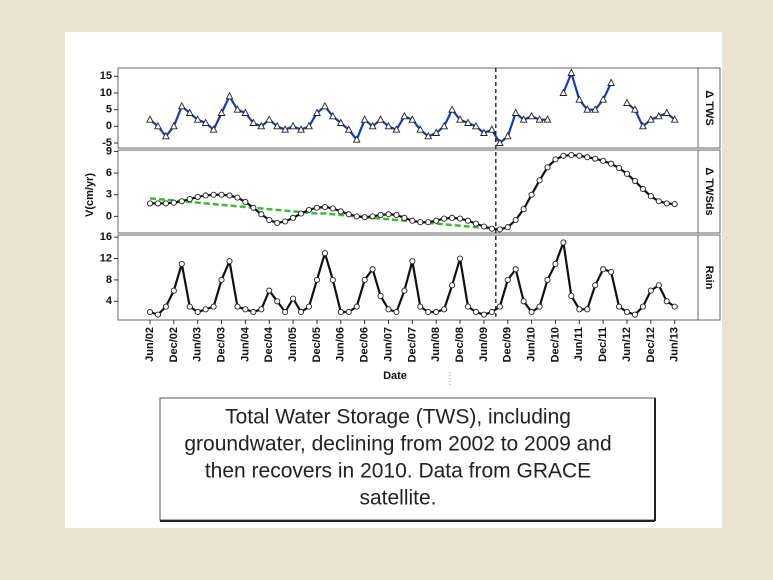 This screenshot has height=580, width=773. What do you see at coordinates (709, 278) in the screenshot?
I see `strip-label: Rain` at bounding box center [709, 278].